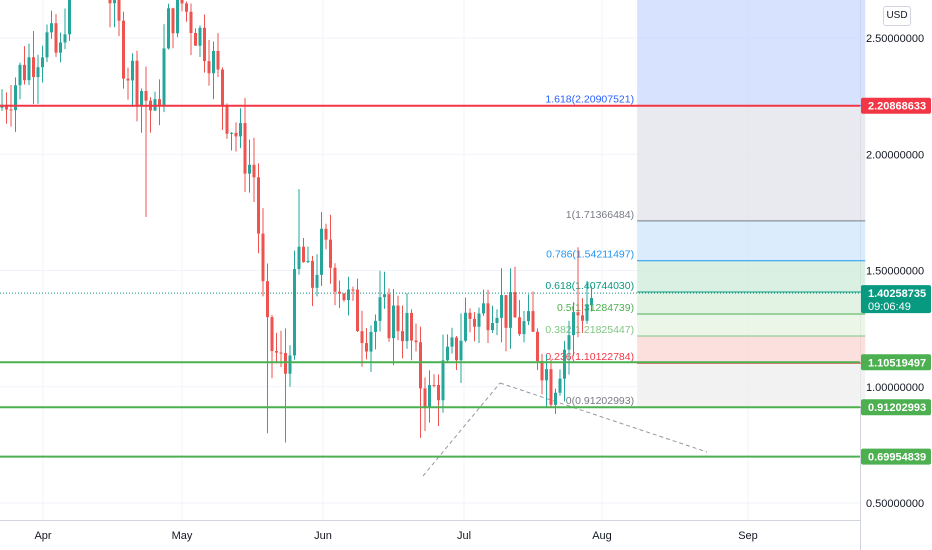 Image resolution: width=932 pixels, height=550 pixels. What do you see at coordinates (603, 417) in the screenshot?
I see `trend-line-down` at bounding box center [603, 417].